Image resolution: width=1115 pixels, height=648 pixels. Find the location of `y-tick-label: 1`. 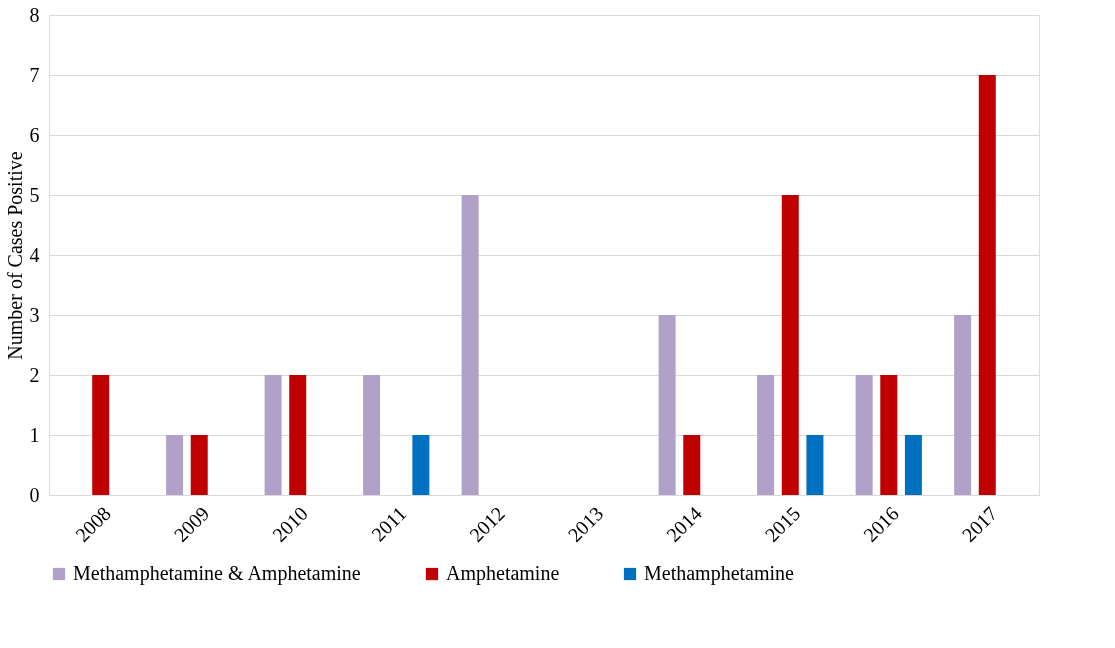

y-tick-label: 1 is located at coordinates (34, 434).